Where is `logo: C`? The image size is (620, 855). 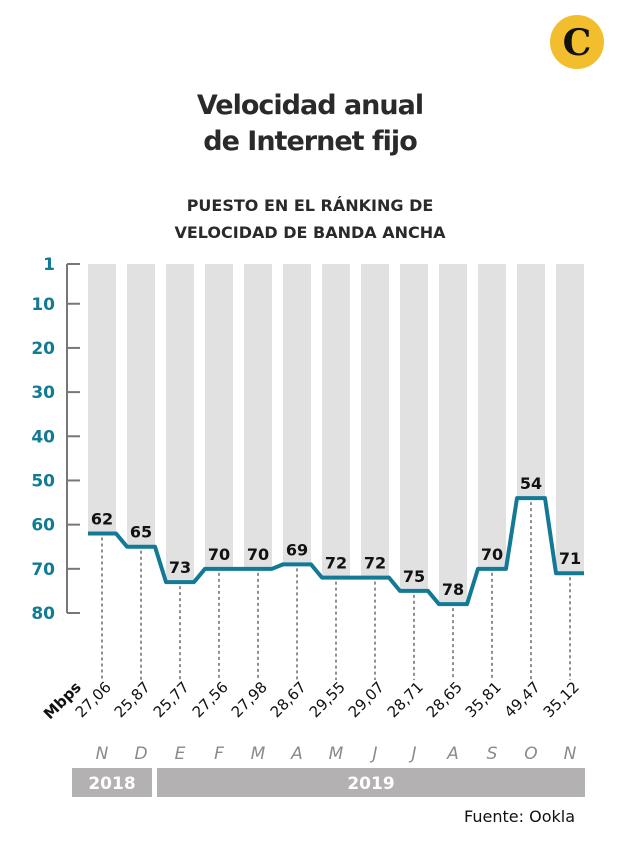
logo: C is located at coordinates (577, 42).